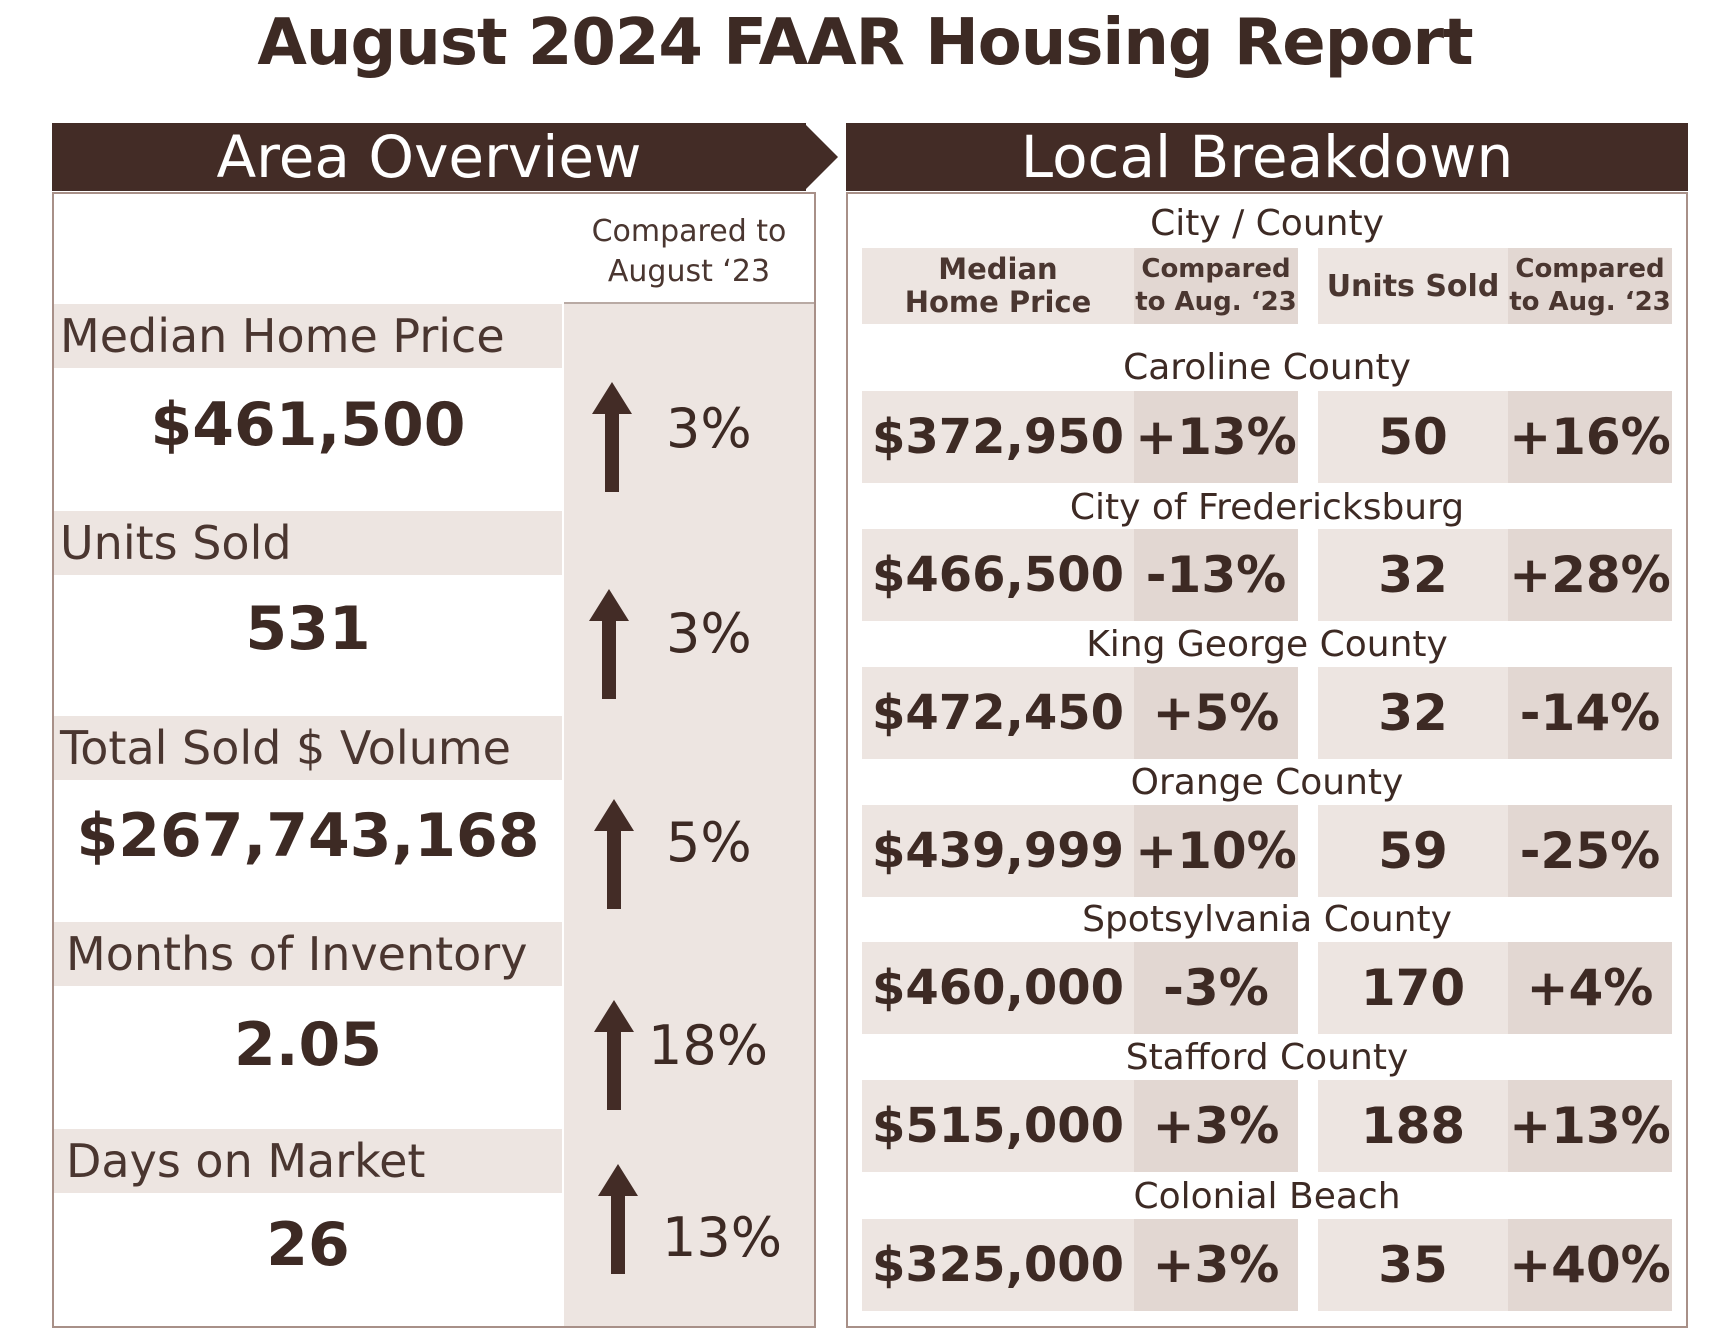  What do you see at coordinates (1413, 1126) in the screenshot?
I see `row-units-stafford-county: 188` at bounding box center [1413, 1126].